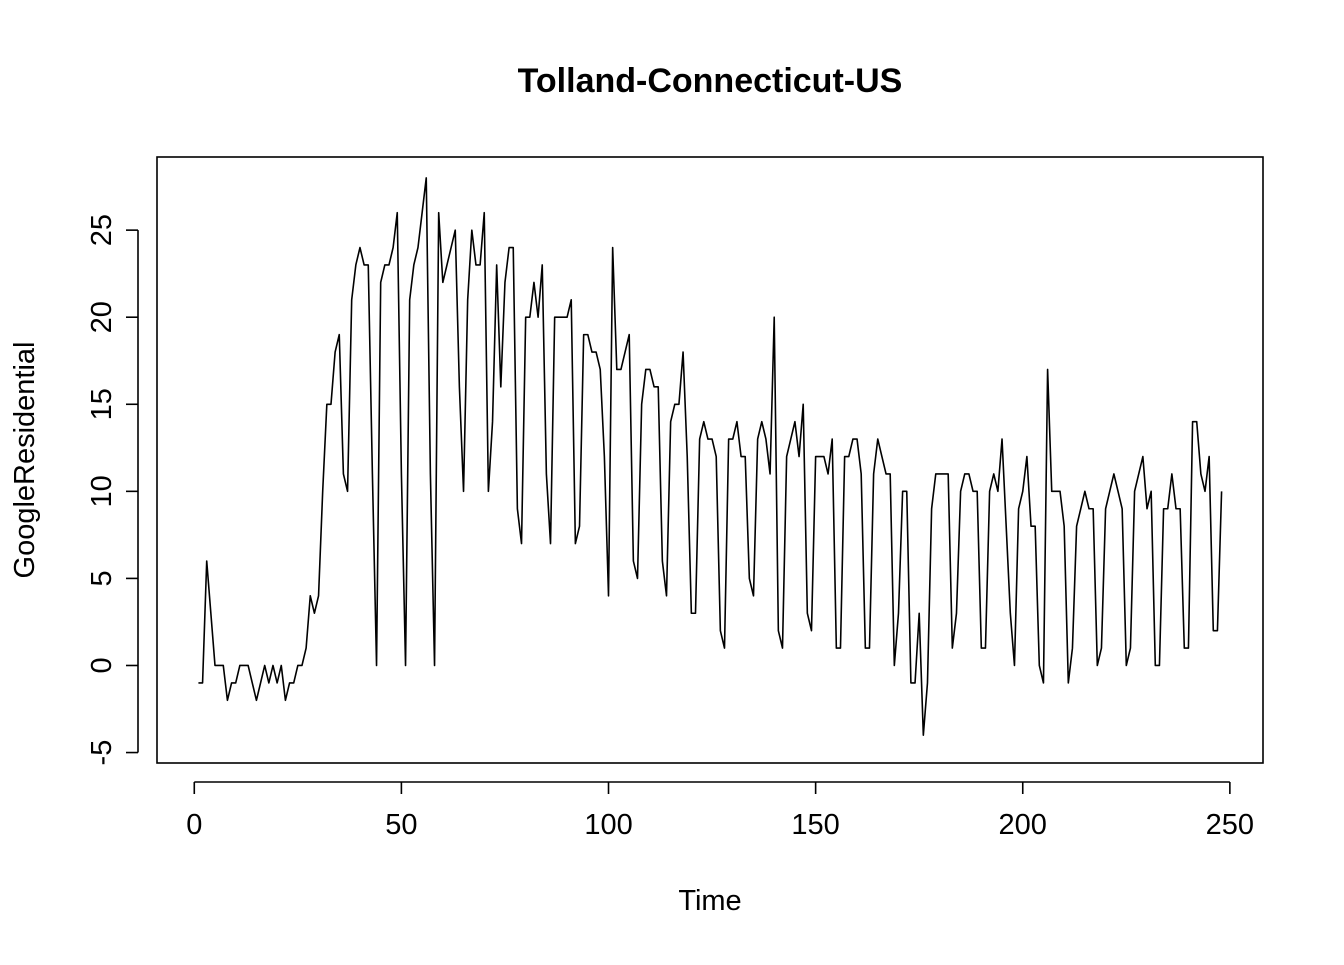 The image size is (1344, 965). I want to click on y-tick-label: 20, so click(102, 317).